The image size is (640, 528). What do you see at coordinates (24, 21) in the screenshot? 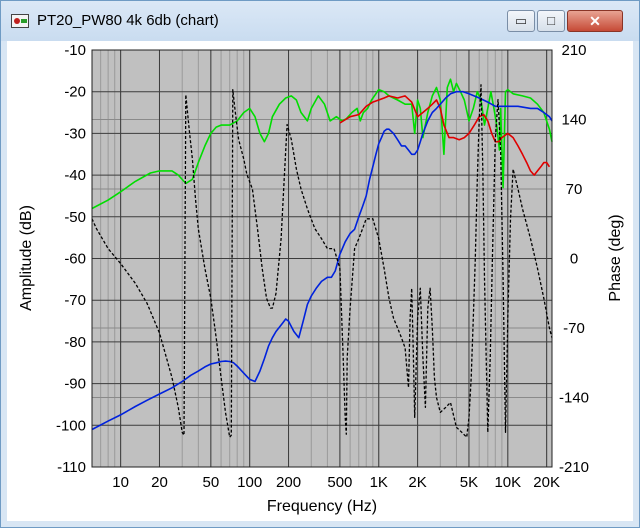
I see `app-icon-bar` at bounding box center [24, 21].